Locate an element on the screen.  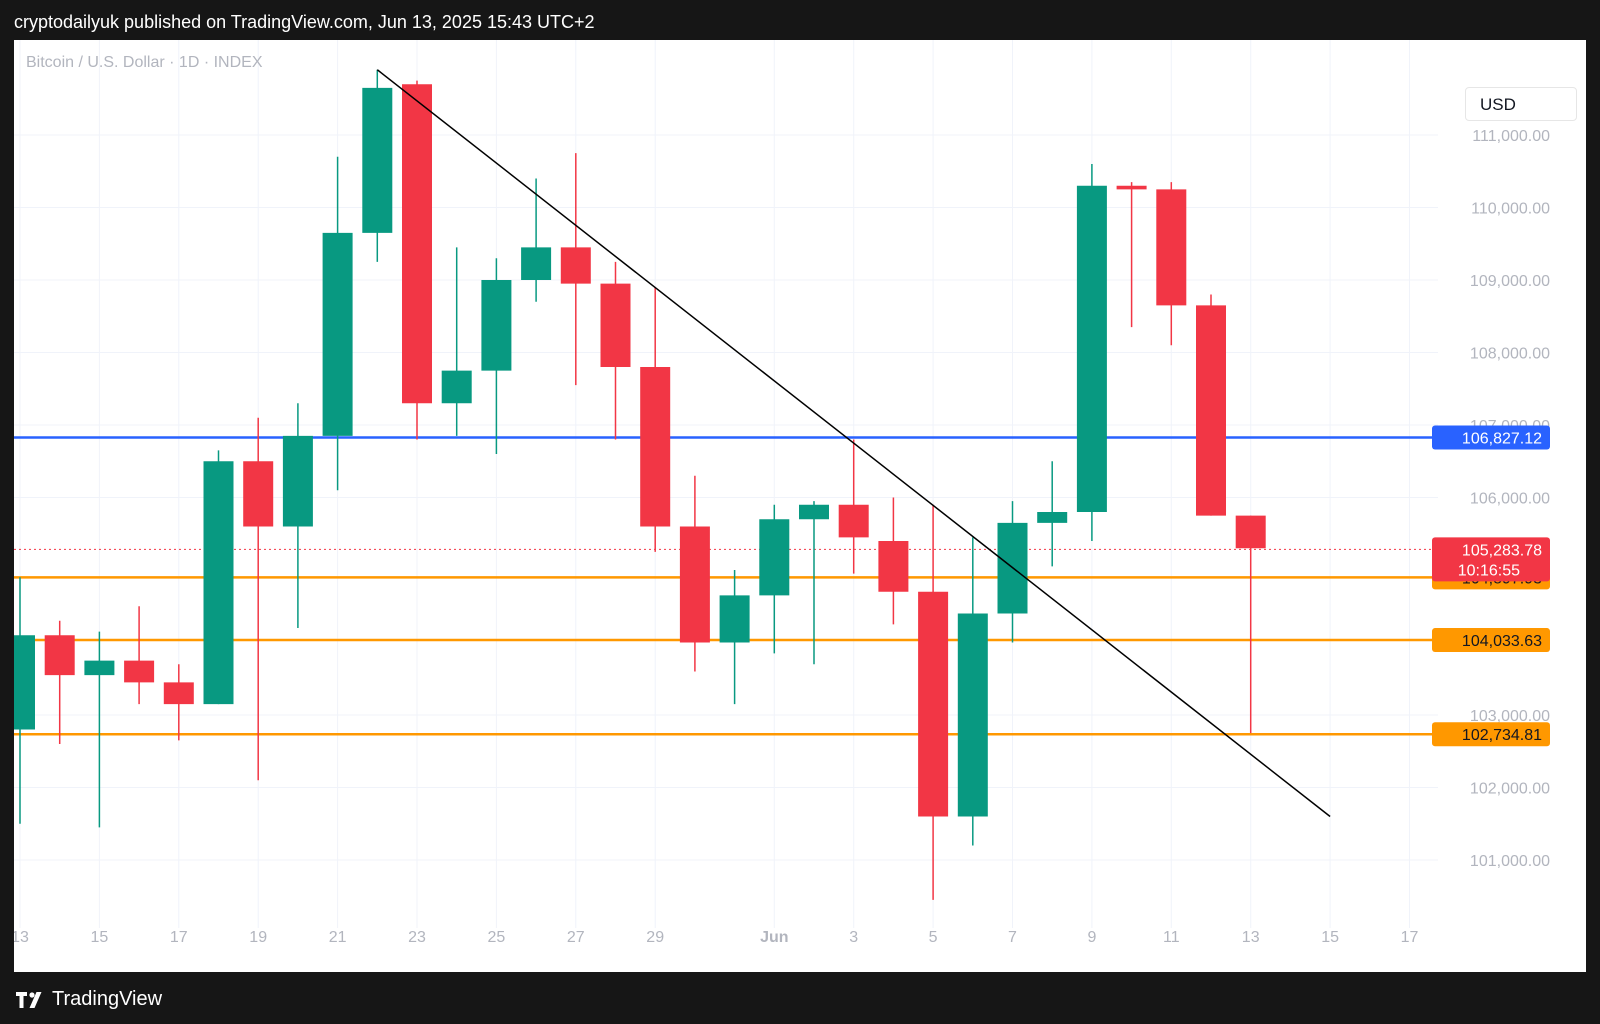
x-tick-label: 5 is located at coordinates (933, 937).